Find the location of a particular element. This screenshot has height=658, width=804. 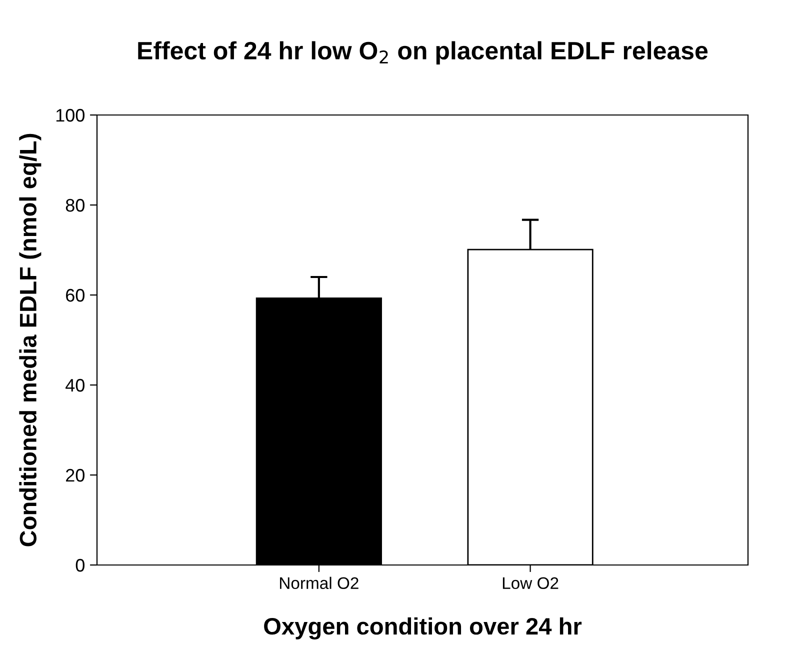

y-tick-label: 20 is located at coordinates (75, 475).